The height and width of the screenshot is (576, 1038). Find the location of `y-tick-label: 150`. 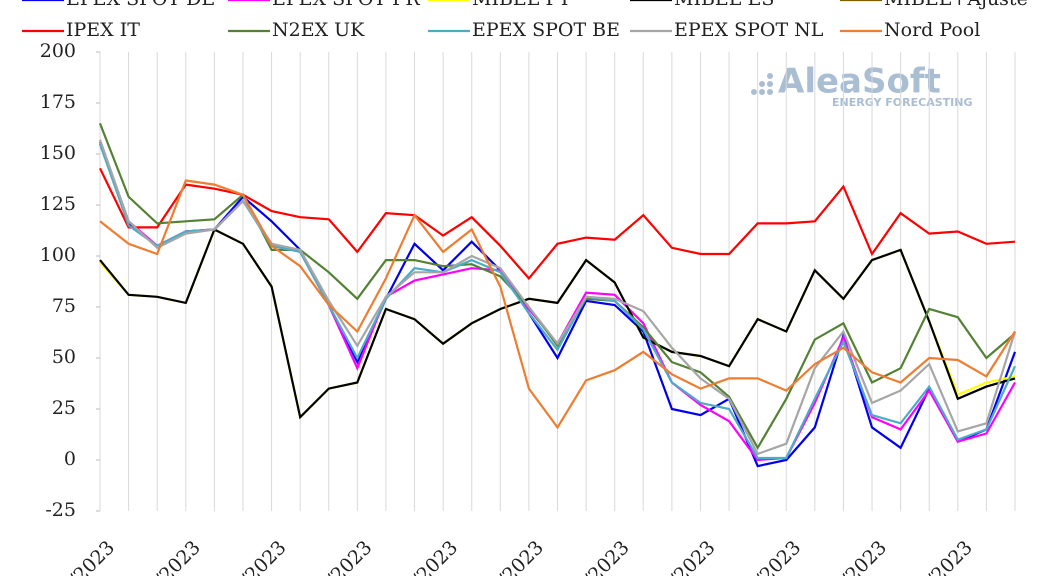

y-tick-label: 150 is located at coordinates (58, 153).